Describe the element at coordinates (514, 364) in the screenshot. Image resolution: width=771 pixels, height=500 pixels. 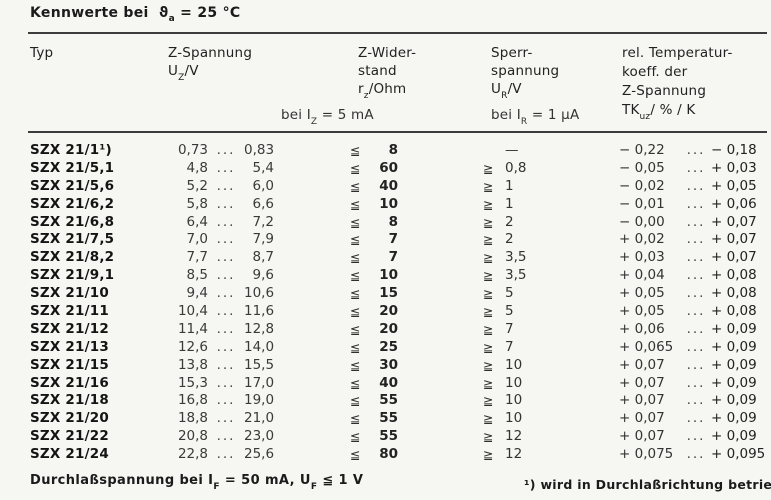
I see `ur-value: 10` at that location.